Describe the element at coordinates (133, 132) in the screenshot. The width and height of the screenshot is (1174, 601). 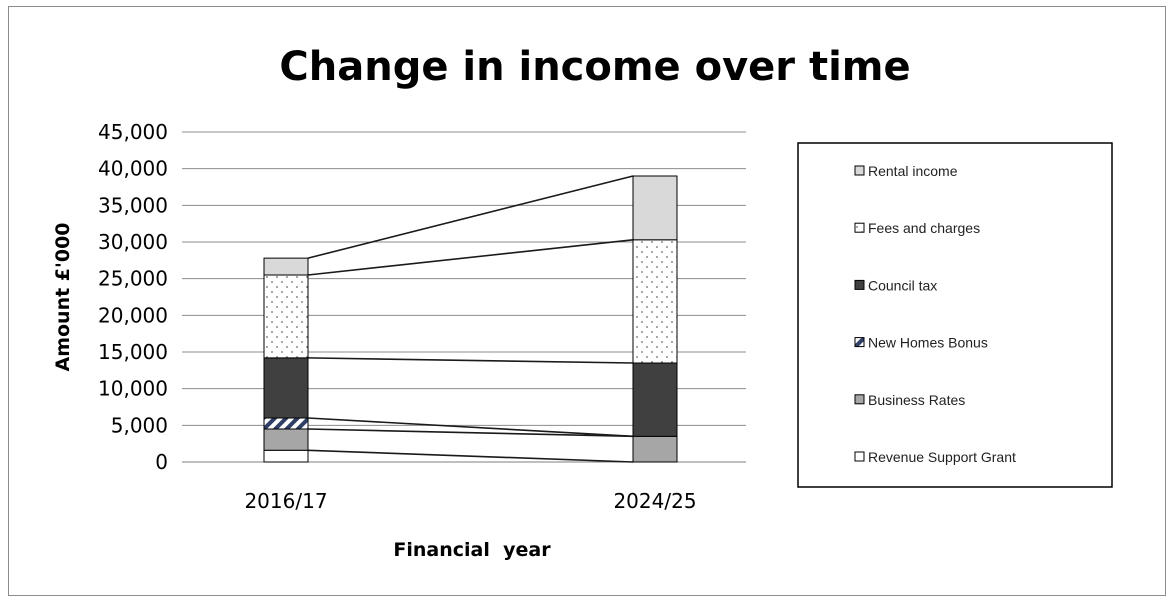
I see `y-tick-label: 45,000` at that location.